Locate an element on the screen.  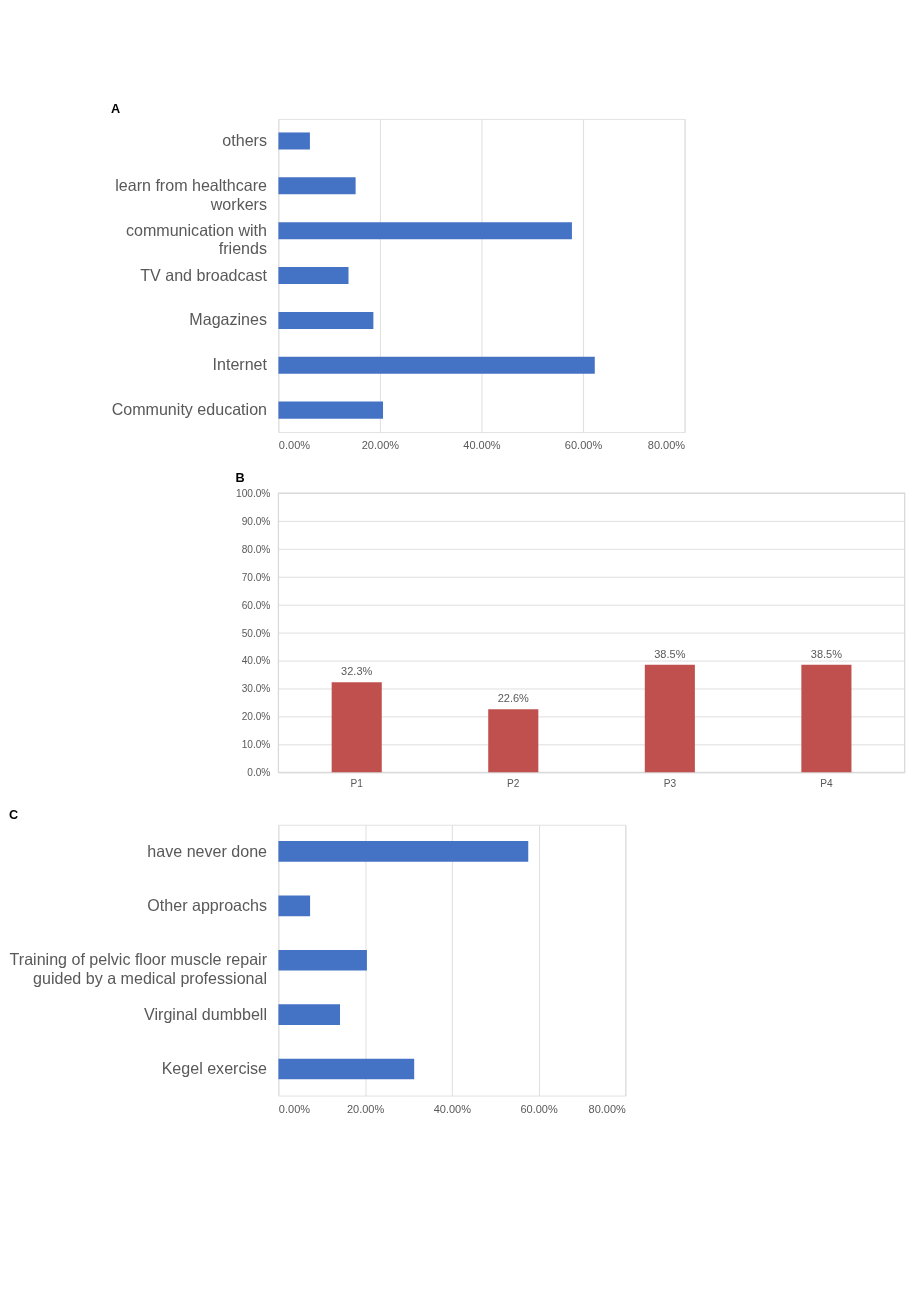
text: A is located at coordinates (116, 109).